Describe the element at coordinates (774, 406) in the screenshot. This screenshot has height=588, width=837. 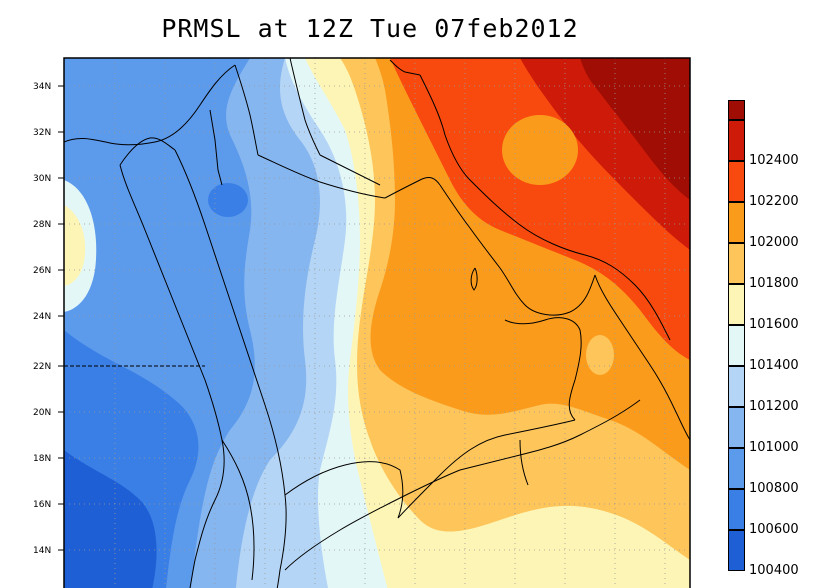
I see `legend-label: 101200` at that location.